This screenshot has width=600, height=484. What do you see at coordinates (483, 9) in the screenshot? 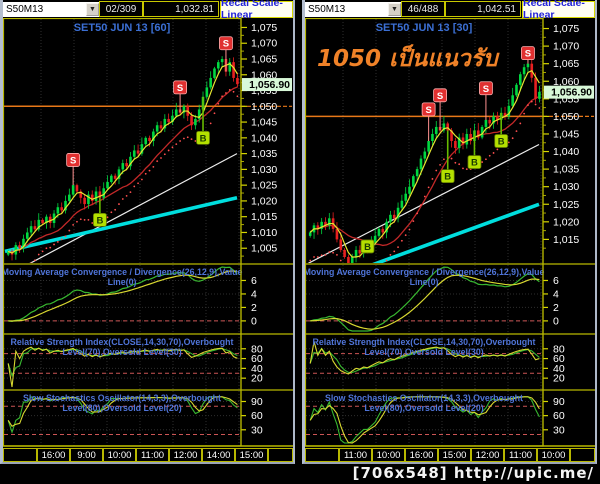
I see `last-value: 1,042.51` at bounding box center [483, 9].